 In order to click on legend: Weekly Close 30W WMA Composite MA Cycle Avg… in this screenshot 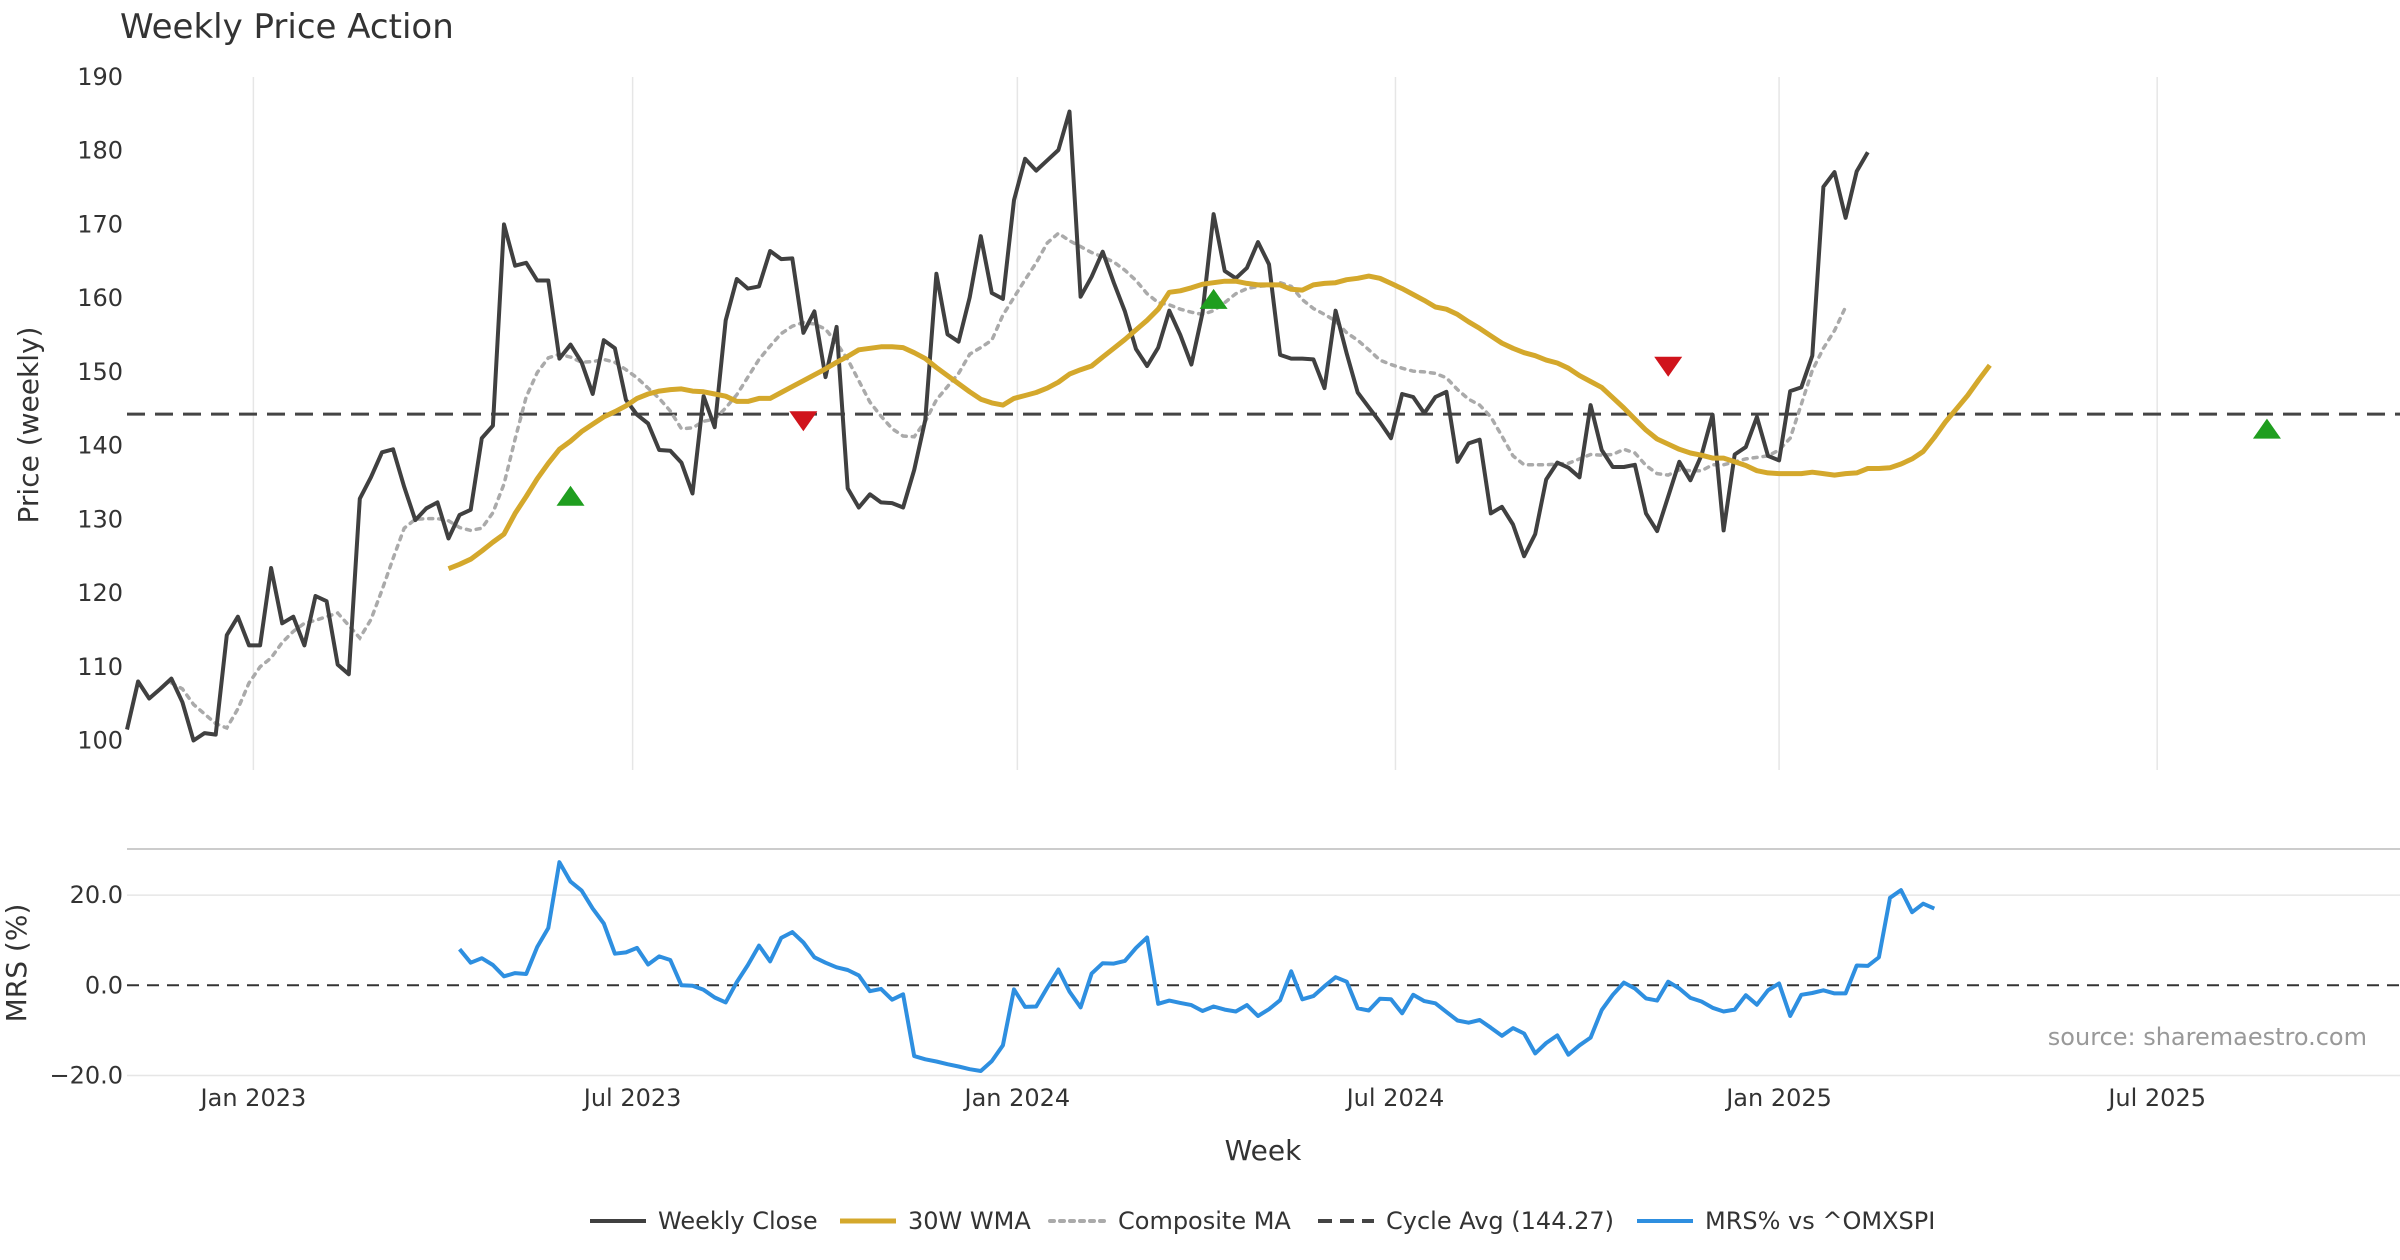, I will do `click(1262, 1221)`.